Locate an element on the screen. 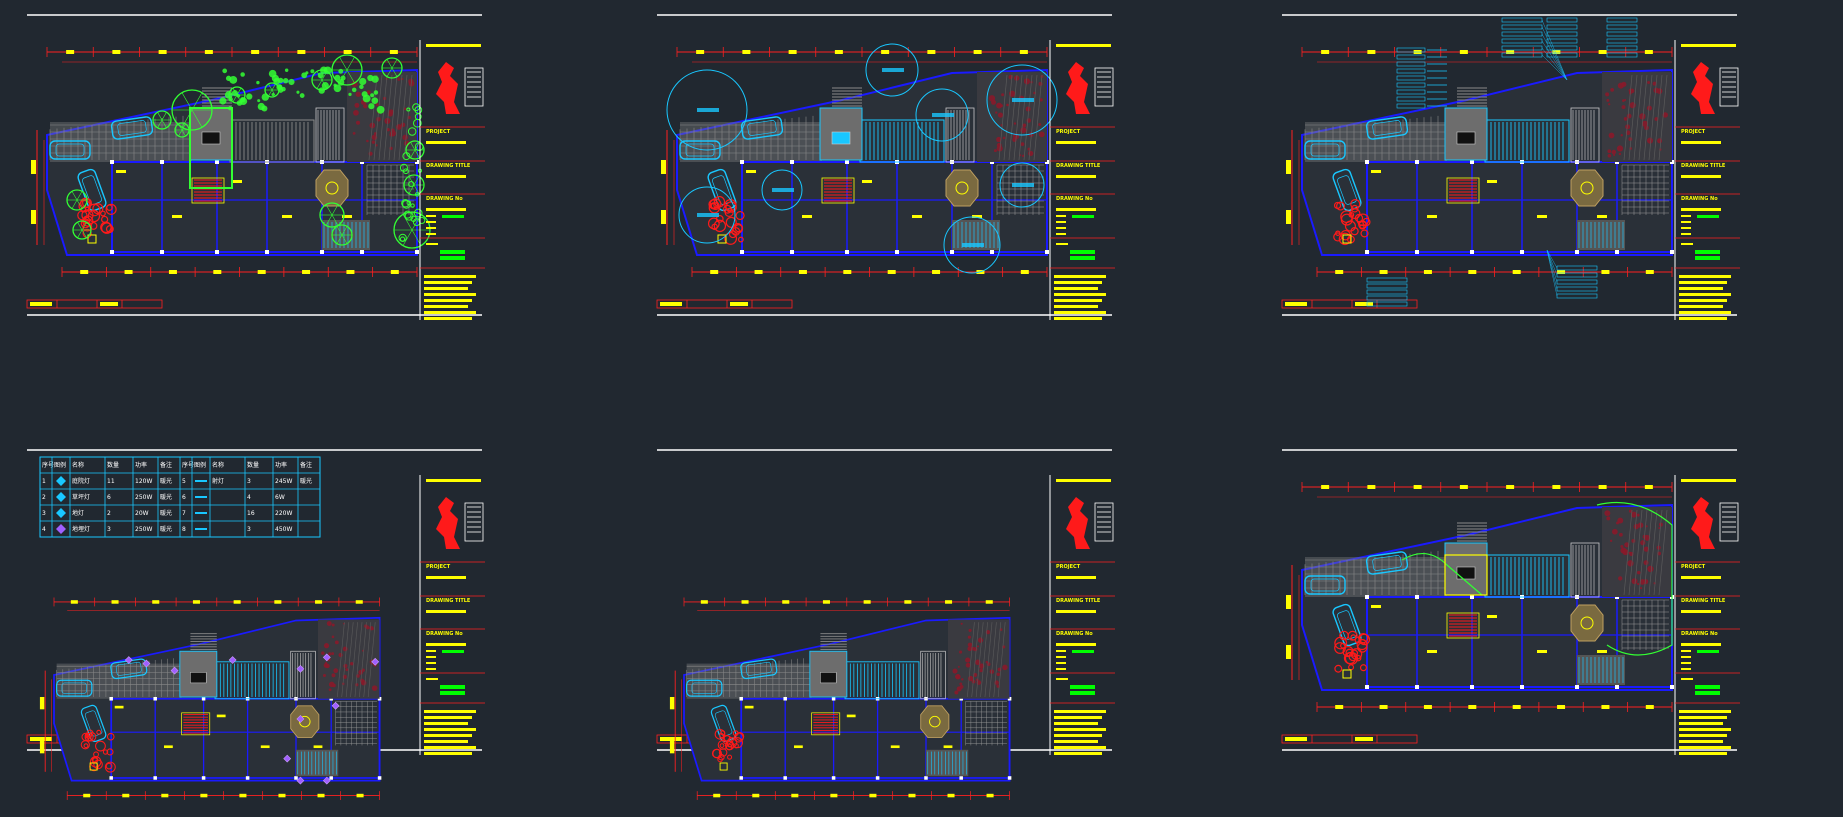 The width and height of the screenshot is (1843, 817). legend-cell: 450W is located at coordinates (283, 529).